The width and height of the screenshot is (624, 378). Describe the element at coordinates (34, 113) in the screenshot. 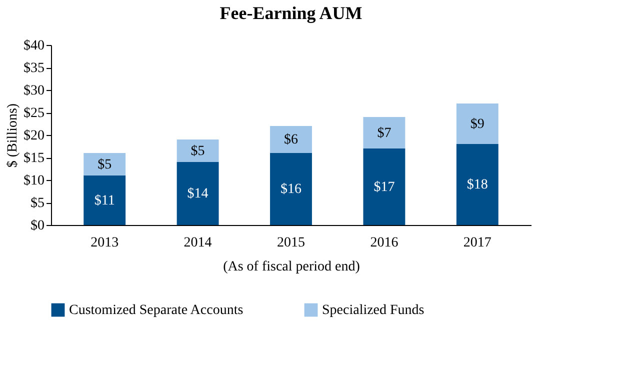

I see `y-tick-label: $25` at that location.